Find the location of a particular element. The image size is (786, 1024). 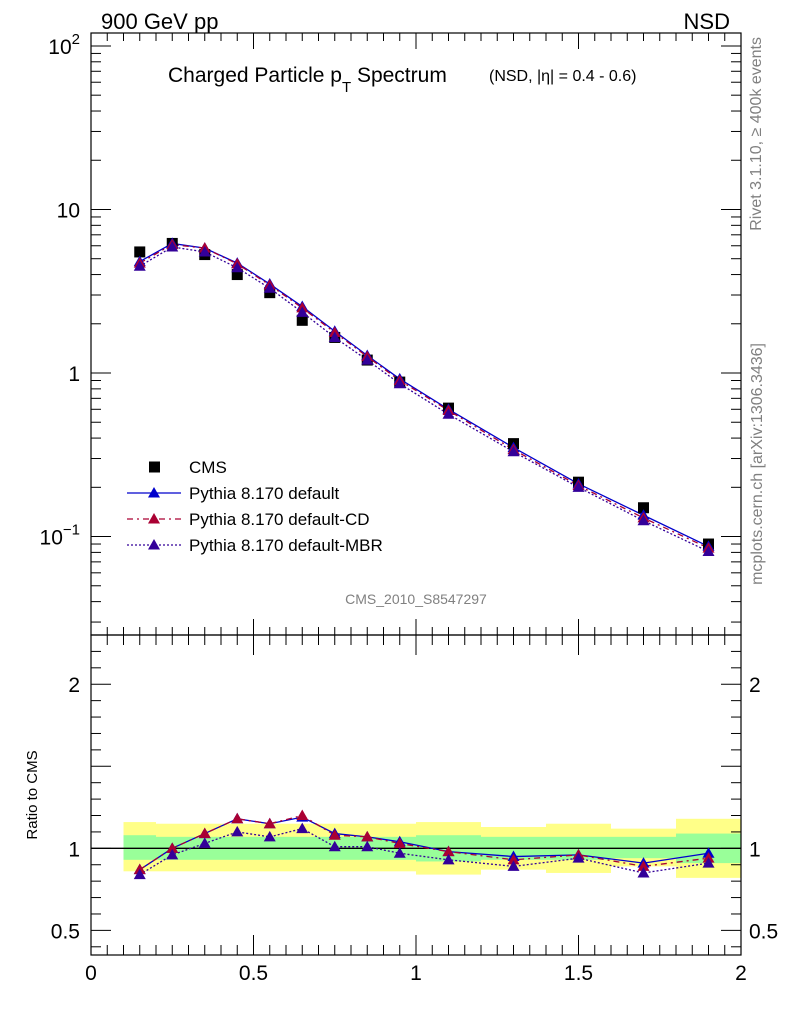

ratio-ytick-label-left: 1 is located at coordinates (74, 849).